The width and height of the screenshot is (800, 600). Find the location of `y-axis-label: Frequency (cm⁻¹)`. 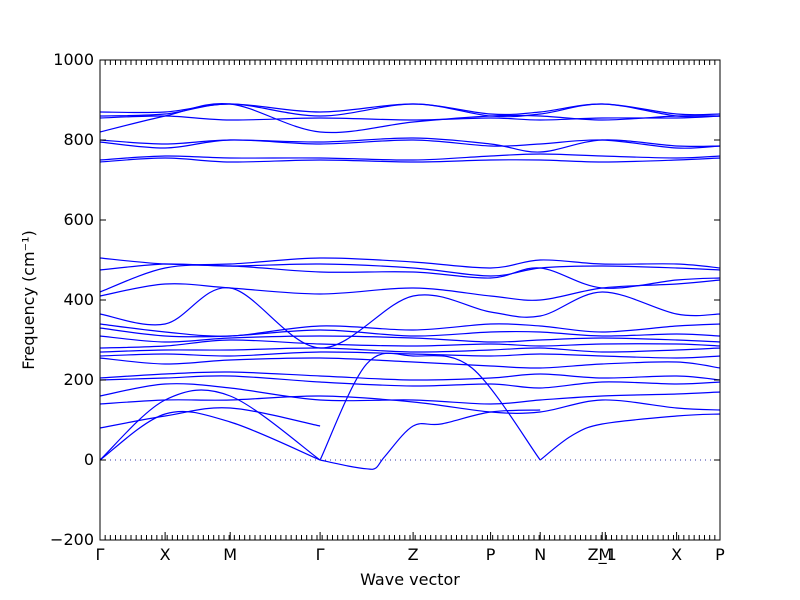

y-axis-label: Frequency (cm⁻¹) is located at coordinates (28, 299).